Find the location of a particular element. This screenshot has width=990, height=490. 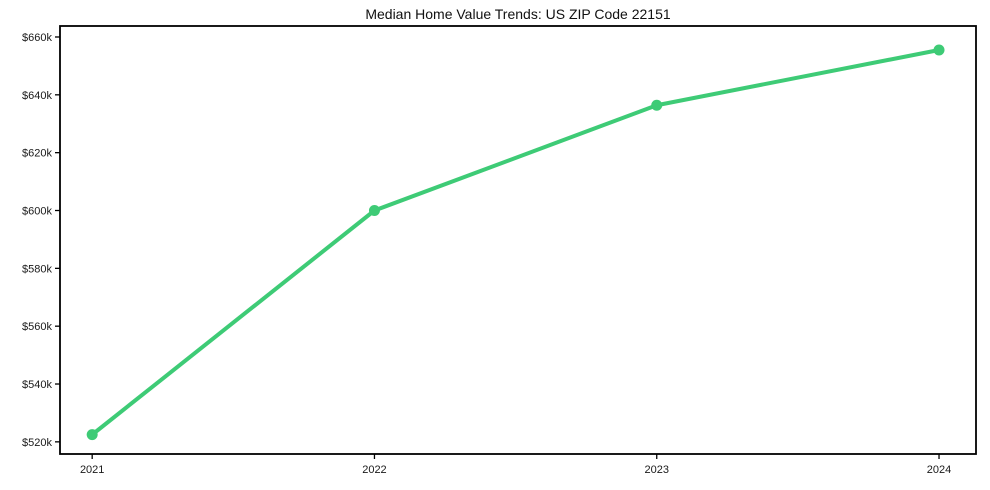

y-tick-label: $620k is located at coordinates (37, 154).